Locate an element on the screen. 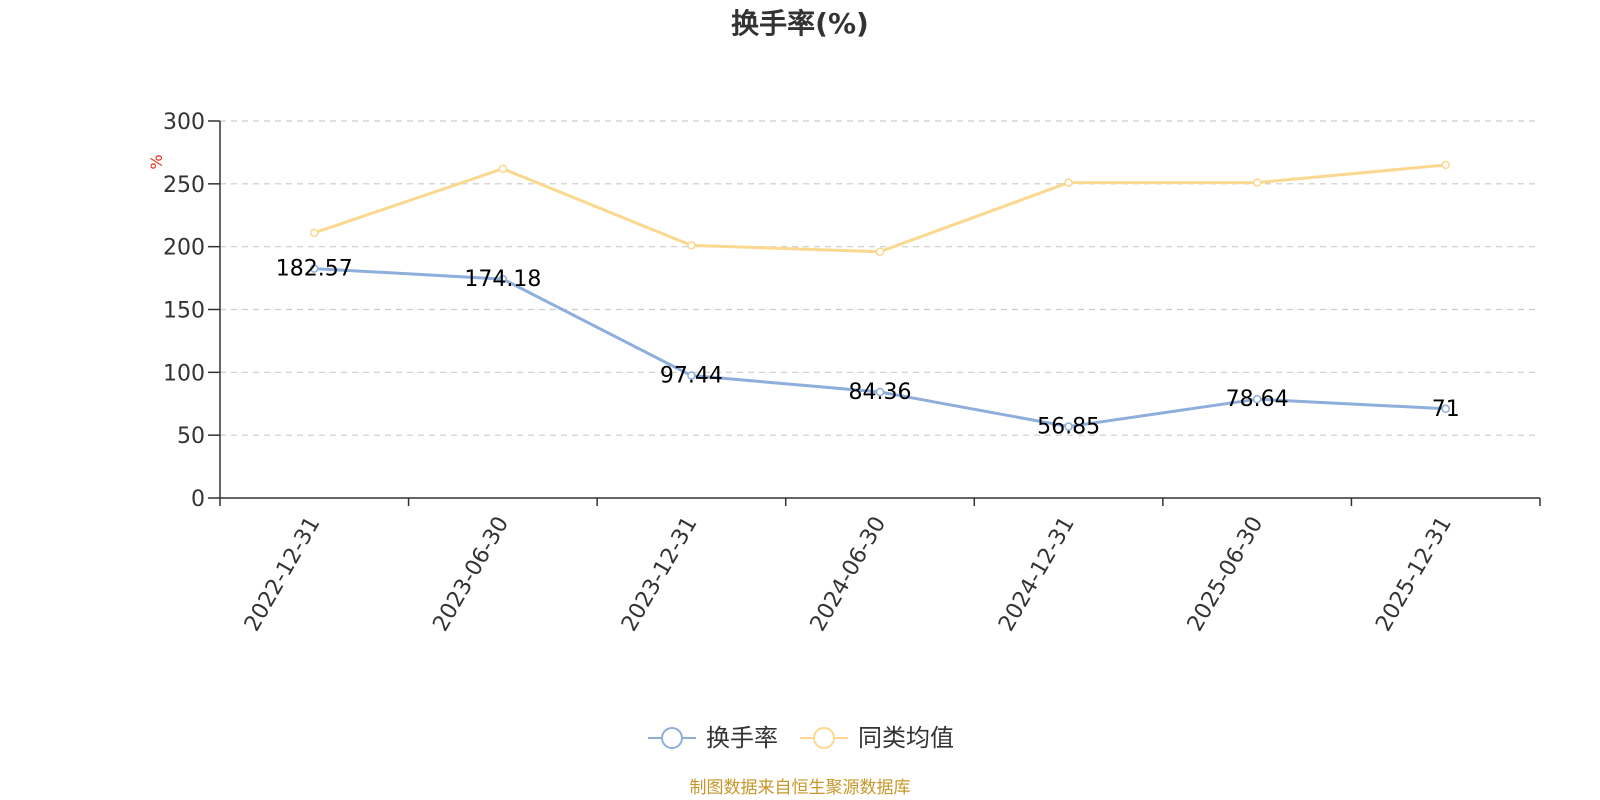 The image size is (1600, 800). data-label: 97.44 is located at coordinates (691, 376).